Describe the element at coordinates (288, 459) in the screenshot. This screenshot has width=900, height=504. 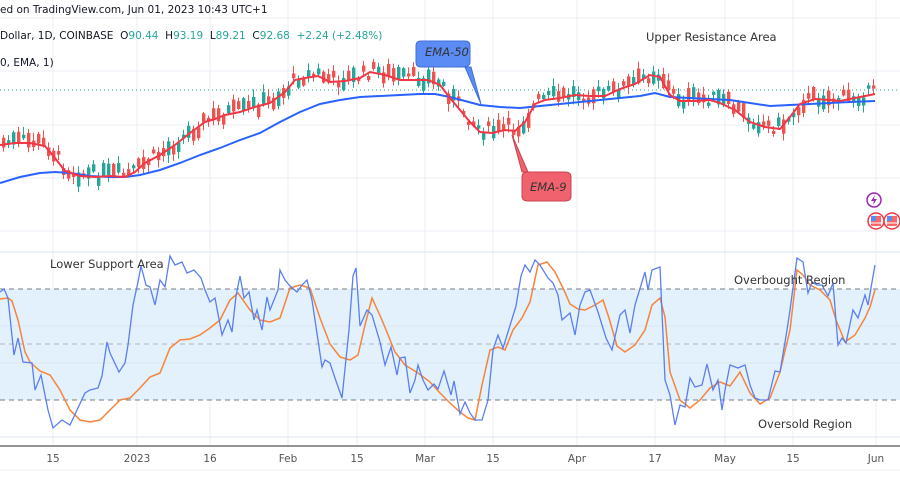
I see `x-tick: Feb` at that location.